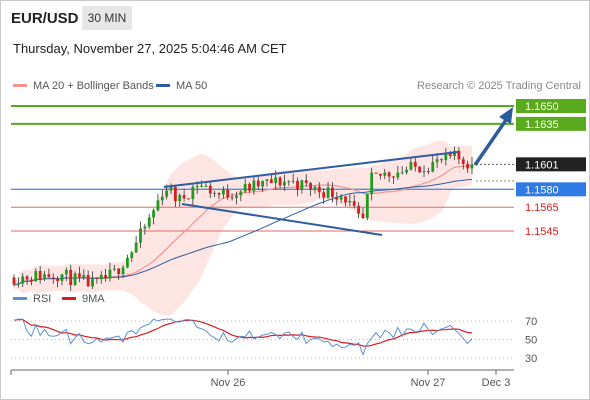 The width and height of the screenshot is (590, 400). Describe the element at coordinates (163, 85) in the screenshot. I see `legend-ma50-swatch` at that location.